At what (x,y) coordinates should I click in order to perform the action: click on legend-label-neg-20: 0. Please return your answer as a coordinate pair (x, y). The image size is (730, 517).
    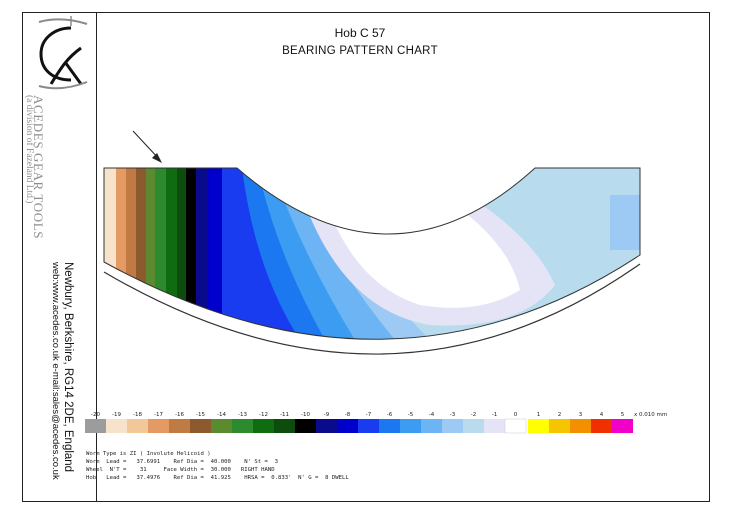
    Looking at the image, I should click on (516, 415).